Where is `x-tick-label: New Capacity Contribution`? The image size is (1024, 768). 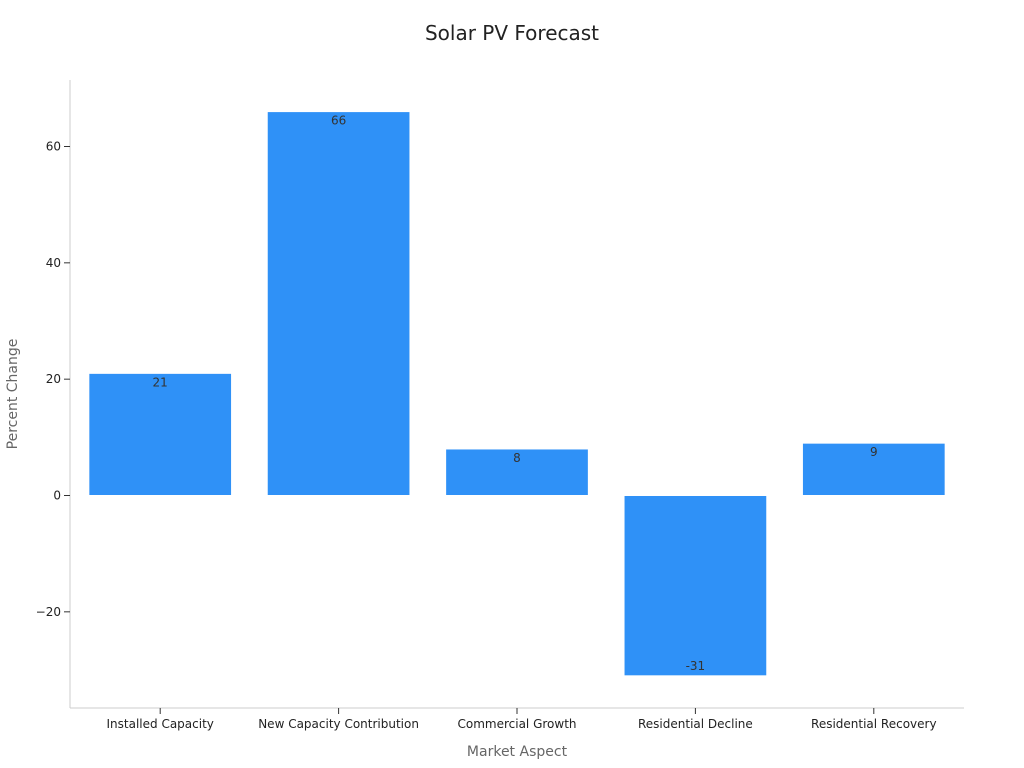
x-tick-label: New Capacity Contribution is located at coordinates (338, 724).